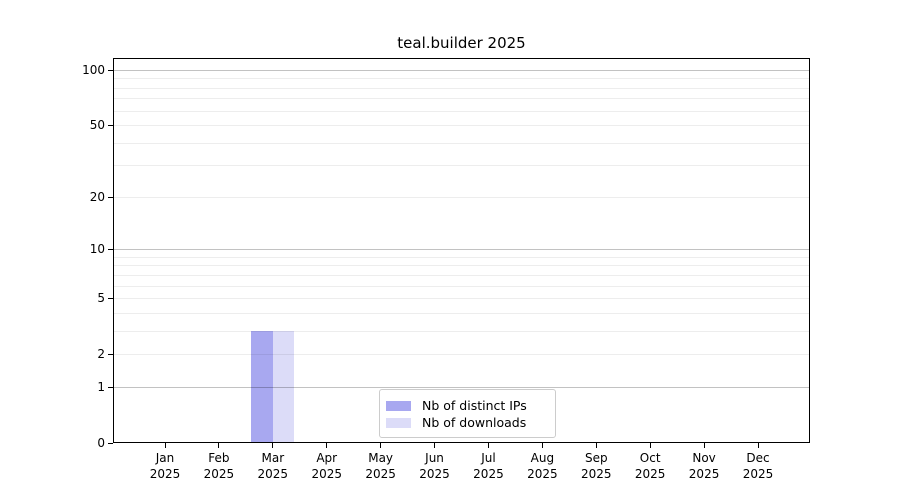 This screenshot has width=900, height=500. I want to click on y-tick-label: 50, so click(97, 125).